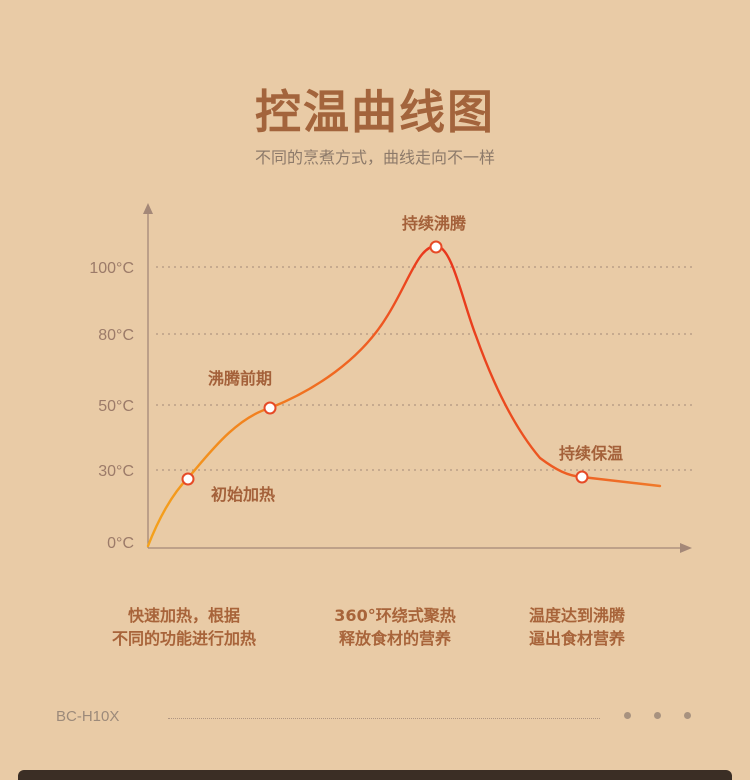 This screenshot has height=780, width=750. I want to click on point-marker-keep-warm, so click(582, 477).